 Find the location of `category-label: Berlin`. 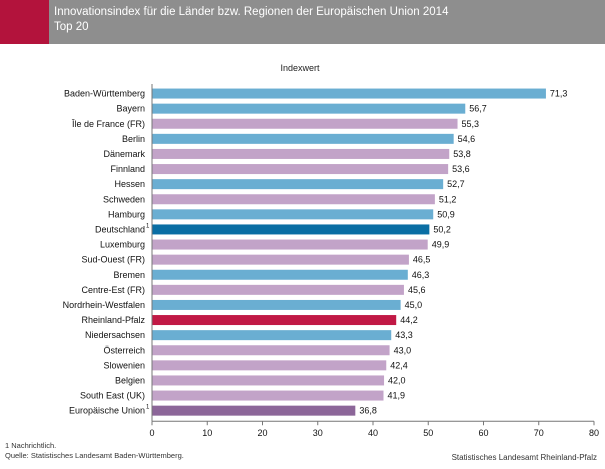

category-label: Berlin is located at coordinates (133, 139).